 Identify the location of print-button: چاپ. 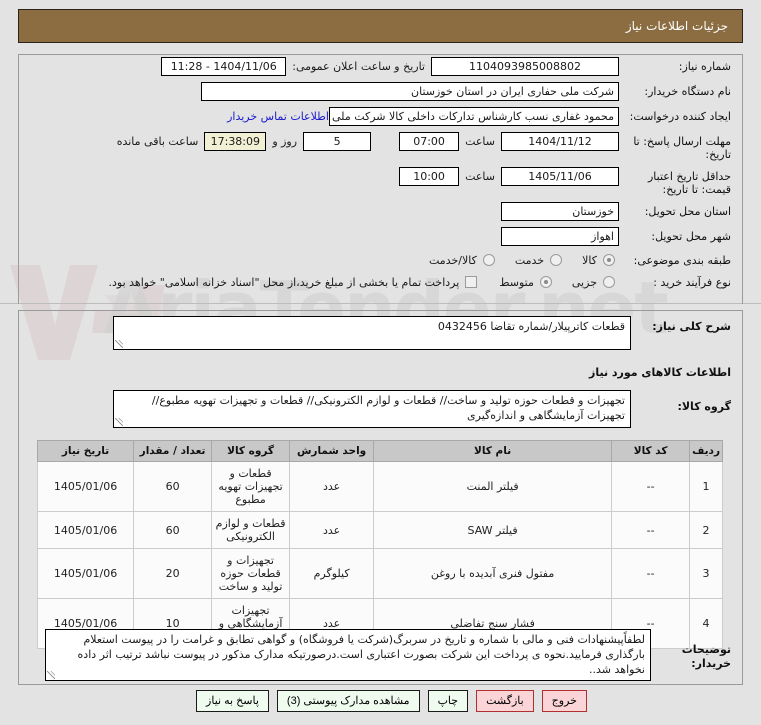
(448, 701).